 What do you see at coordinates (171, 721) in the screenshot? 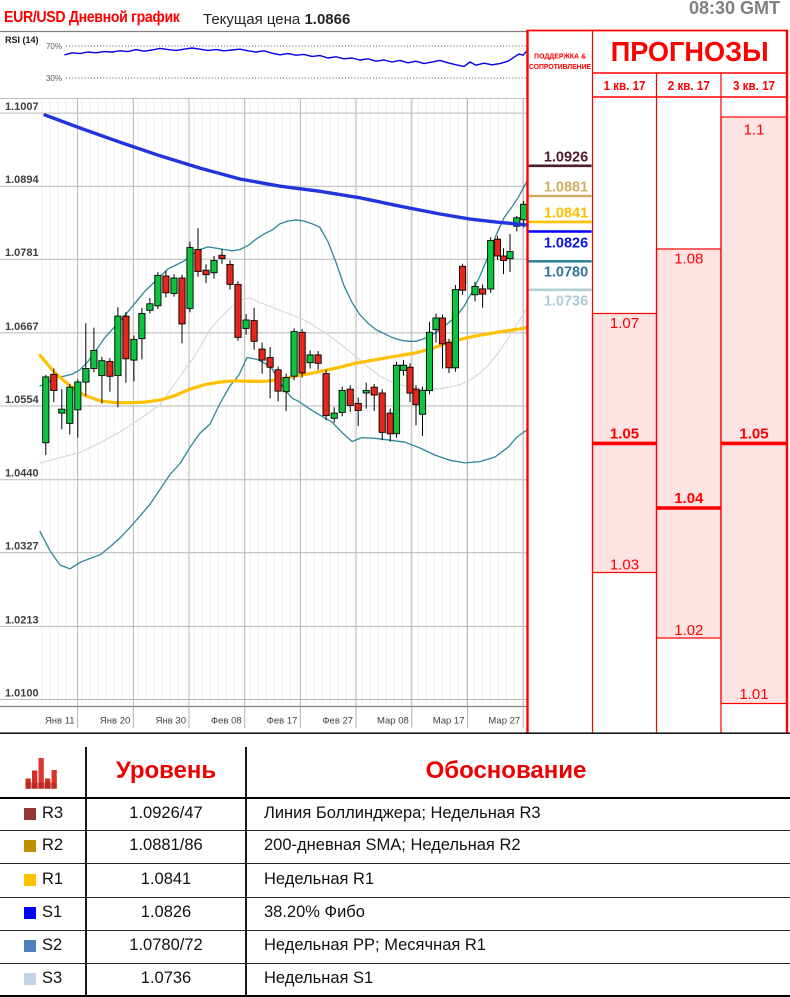
I see `svg-text: Янв 30` at bounding box center [171, 721].